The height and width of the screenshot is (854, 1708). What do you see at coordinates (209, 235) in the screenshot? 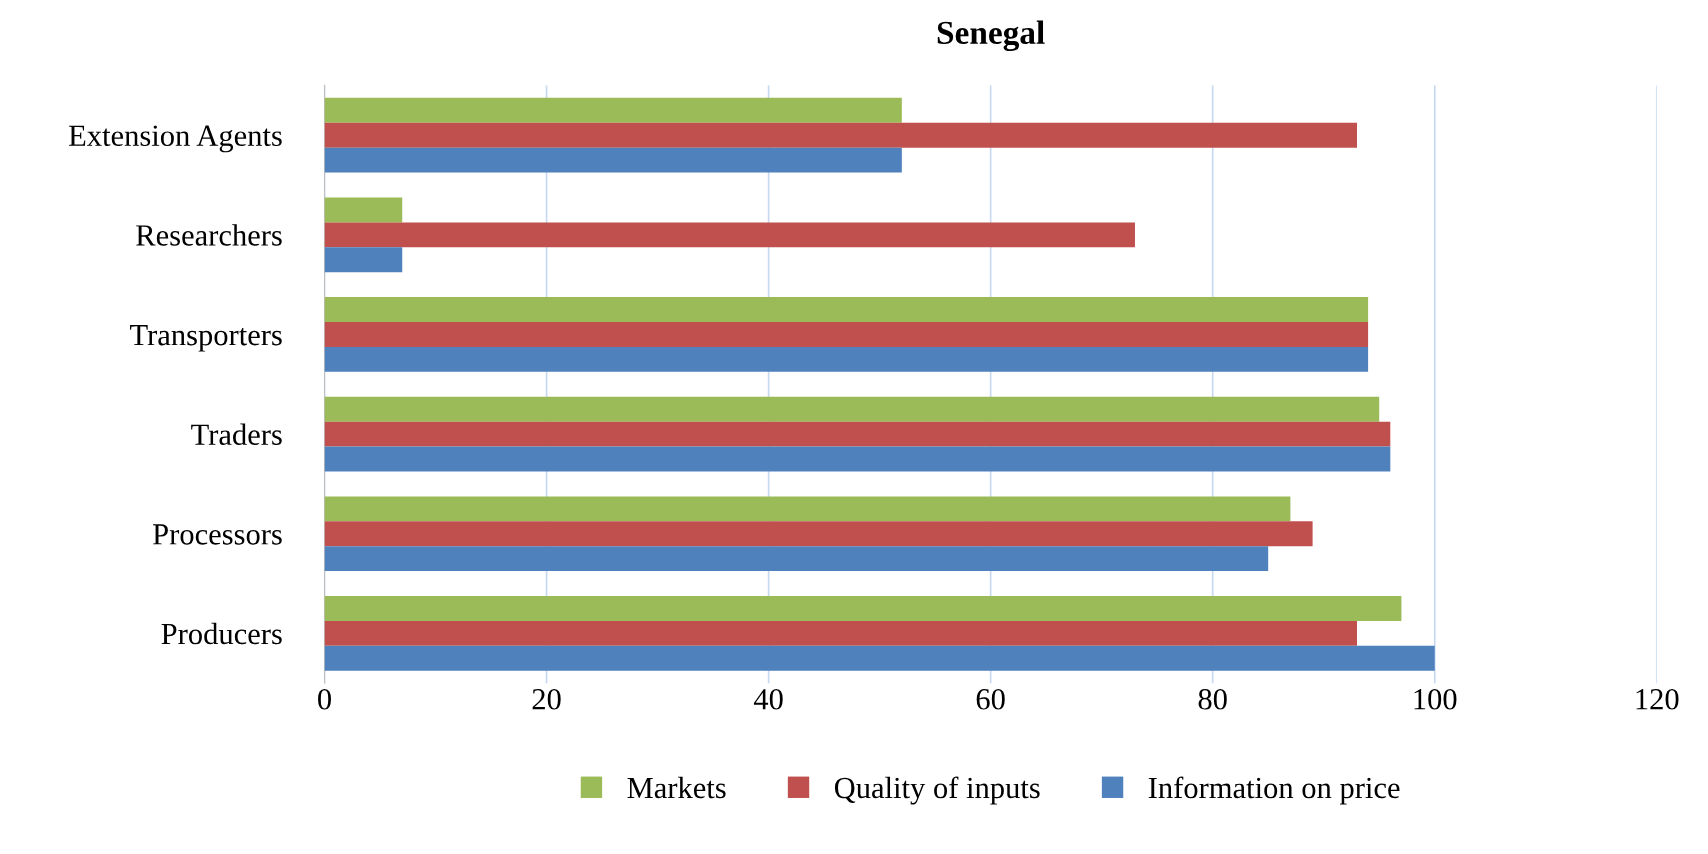
I see `y-tick-label: Researchers` at bounding box center [209, 235].